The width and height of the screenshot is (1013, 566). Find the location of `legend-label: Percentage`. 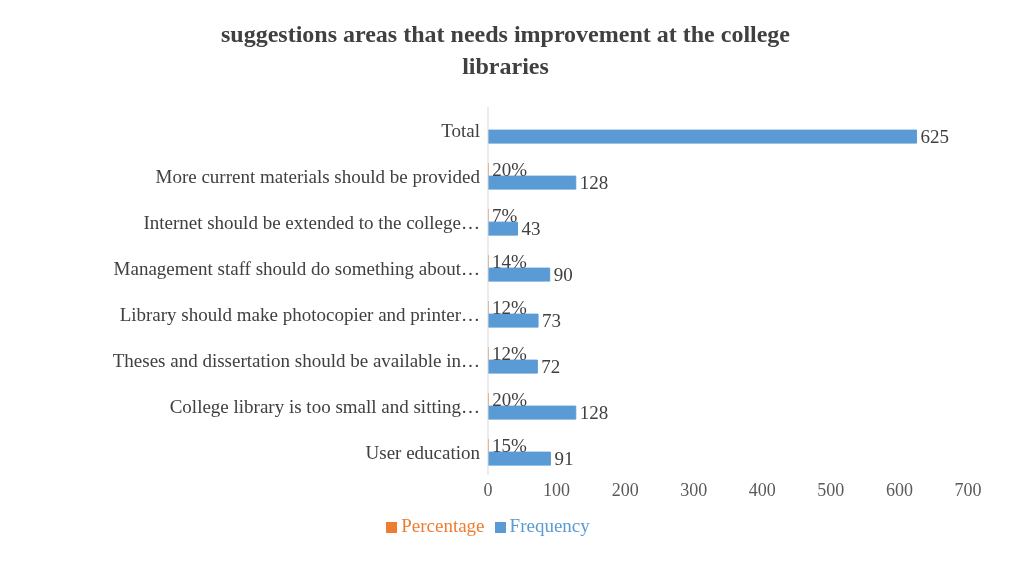

legend-label: Percentage is located at coordinates (443, 525).